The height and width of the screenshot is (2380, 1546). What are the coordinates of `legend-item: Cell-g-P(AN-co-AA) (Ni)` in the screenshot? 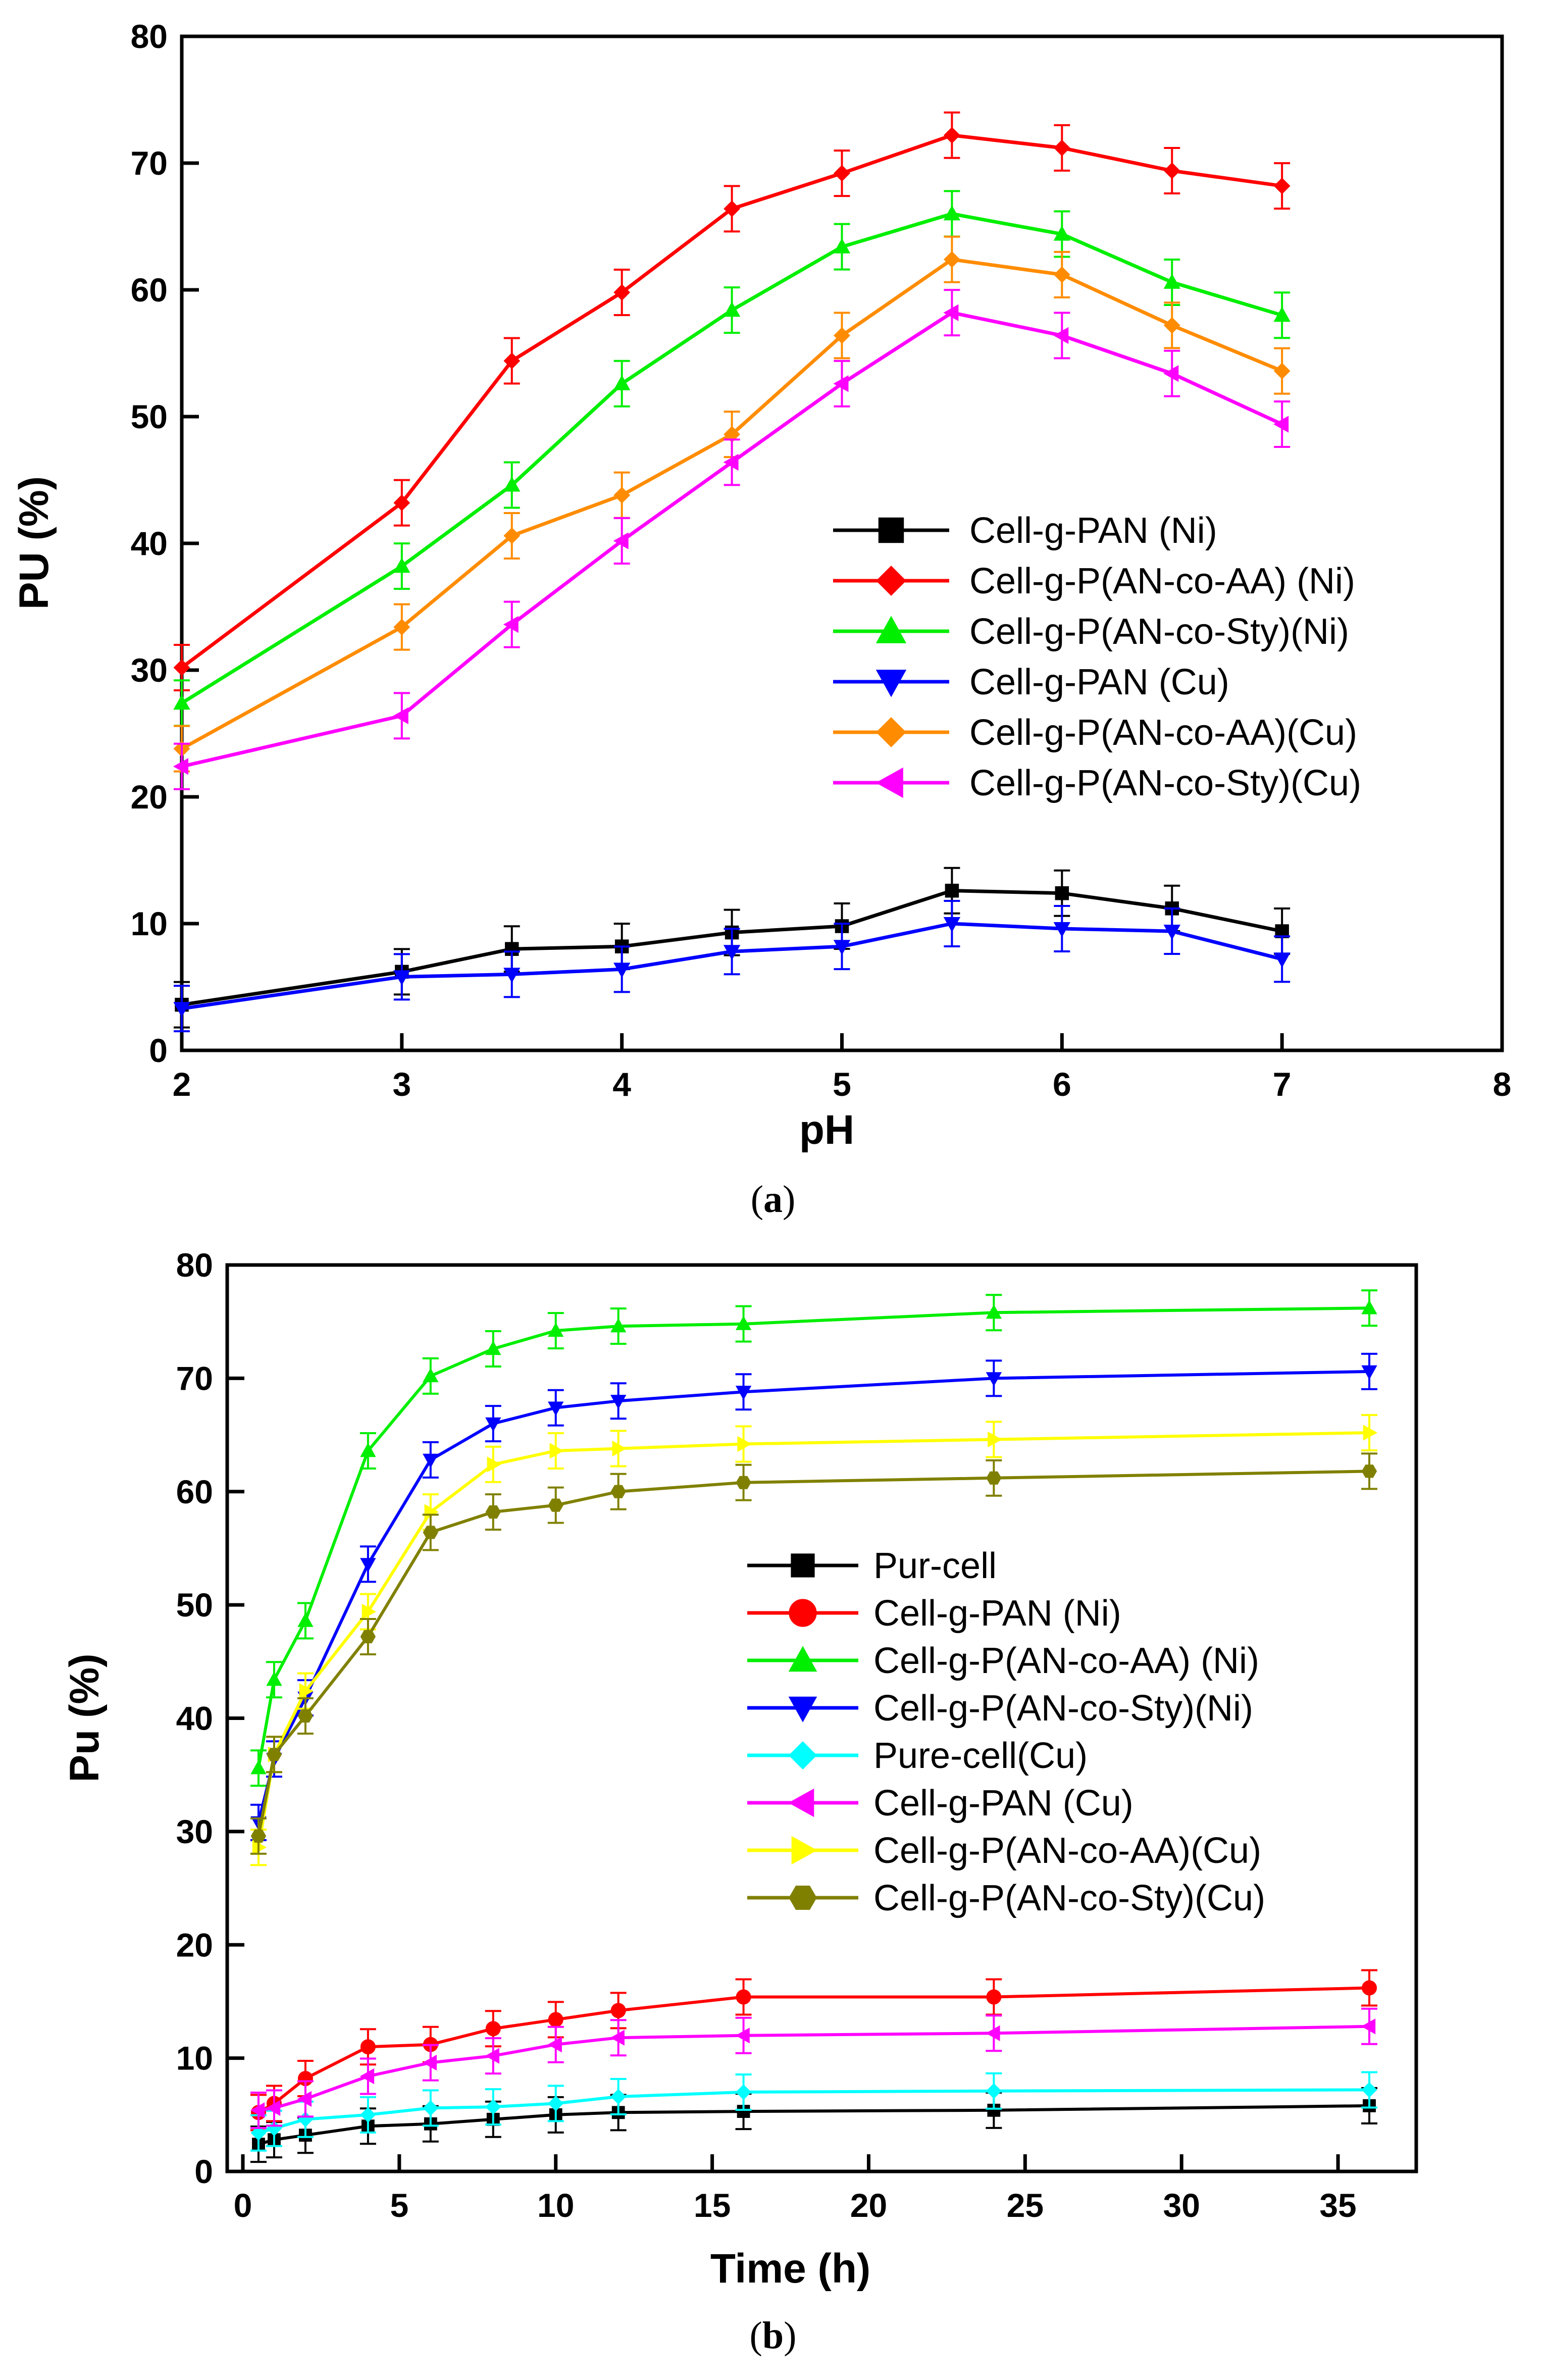 It's located at (1003, 1661).